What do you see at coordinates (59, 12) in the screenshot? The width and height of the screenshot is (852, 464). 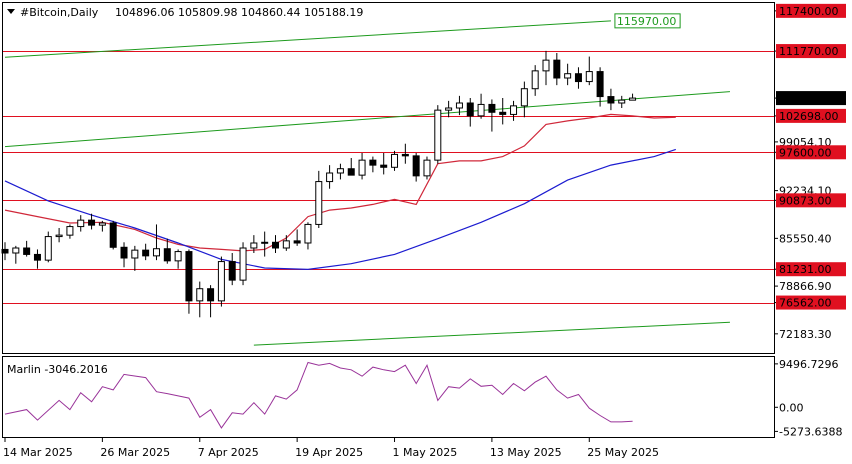 I see `chart-title: #Bitcoin,Daily` at bounding box center [59, 12].